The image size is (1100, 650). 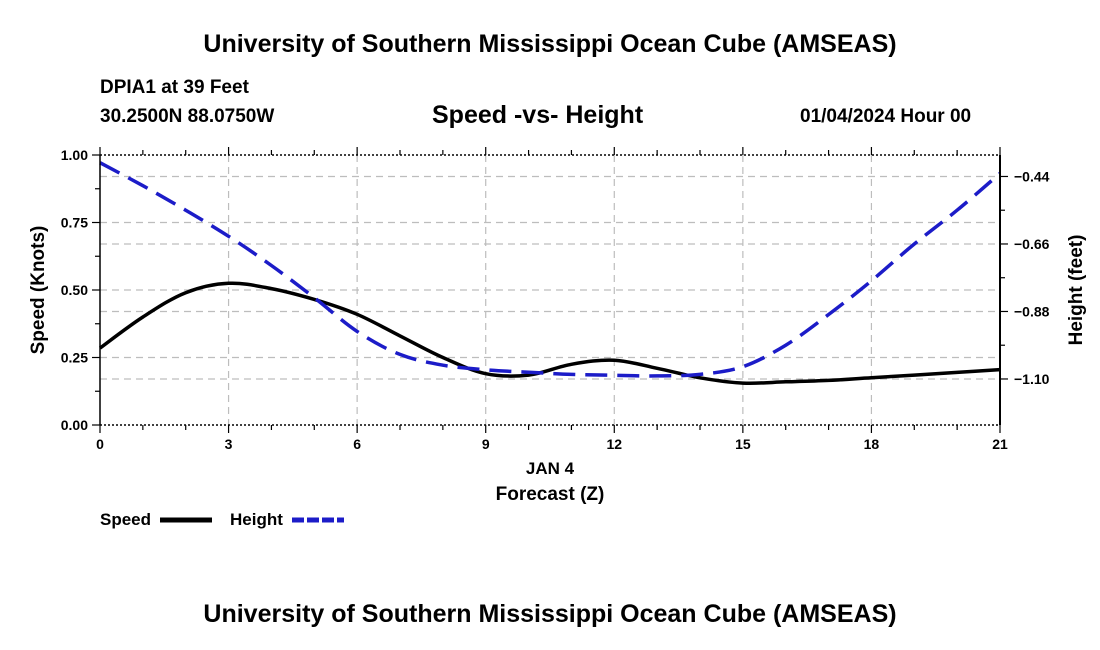 What do you see at coordinates (74, 358) in the screenshot?
I see `y-tick-label: 0.25` at bounding box center [74, 358].